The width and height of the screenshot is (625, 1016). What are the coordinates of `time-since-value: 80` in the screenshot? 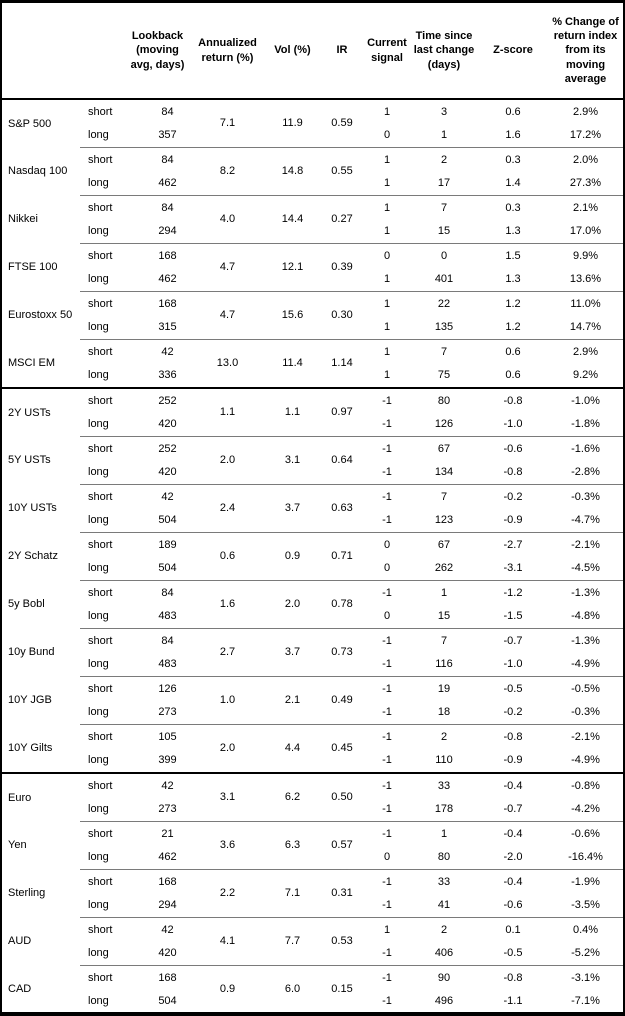 It's located at (444, 857).